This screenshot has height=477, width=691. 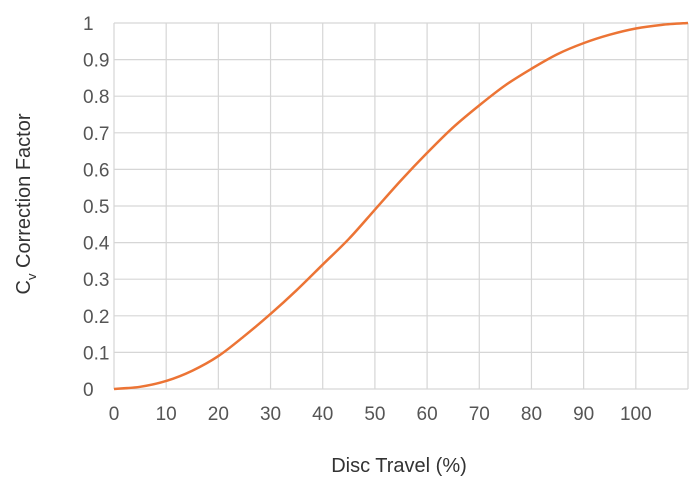 I want to click on y-axis-title: Cv Correction Factor, so click(x=26, y=203).